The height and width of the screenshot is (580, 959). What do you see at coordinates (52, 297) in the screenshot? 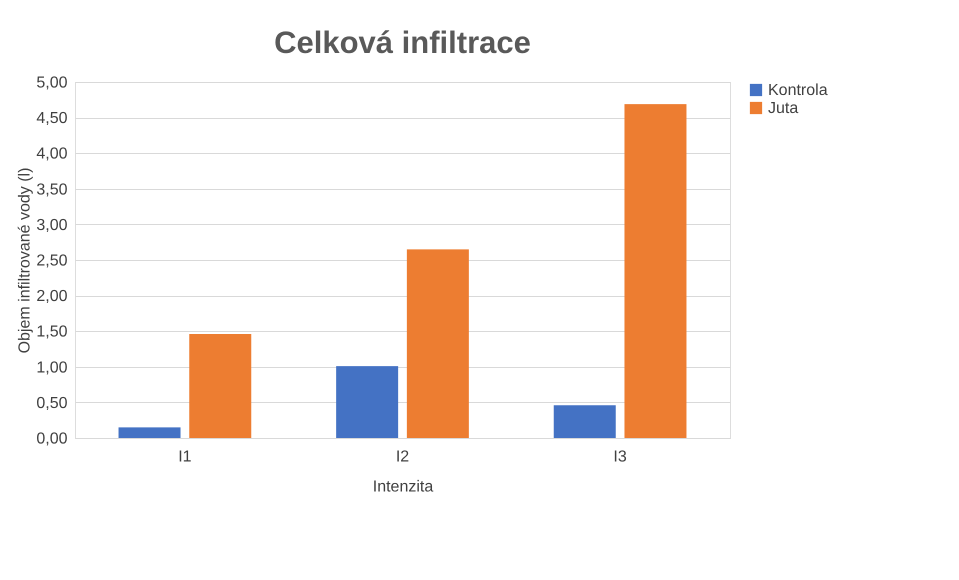
I see `y-tick-label: 2,00` at bounding box center [52, 297].